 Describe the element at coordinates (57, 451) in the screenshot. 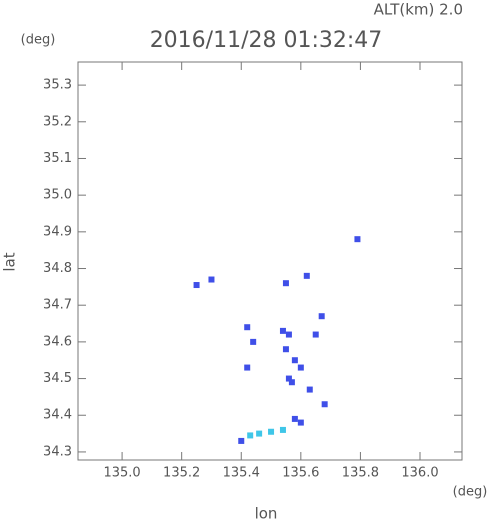

I see `y-tick-label: 34.3` at that location.